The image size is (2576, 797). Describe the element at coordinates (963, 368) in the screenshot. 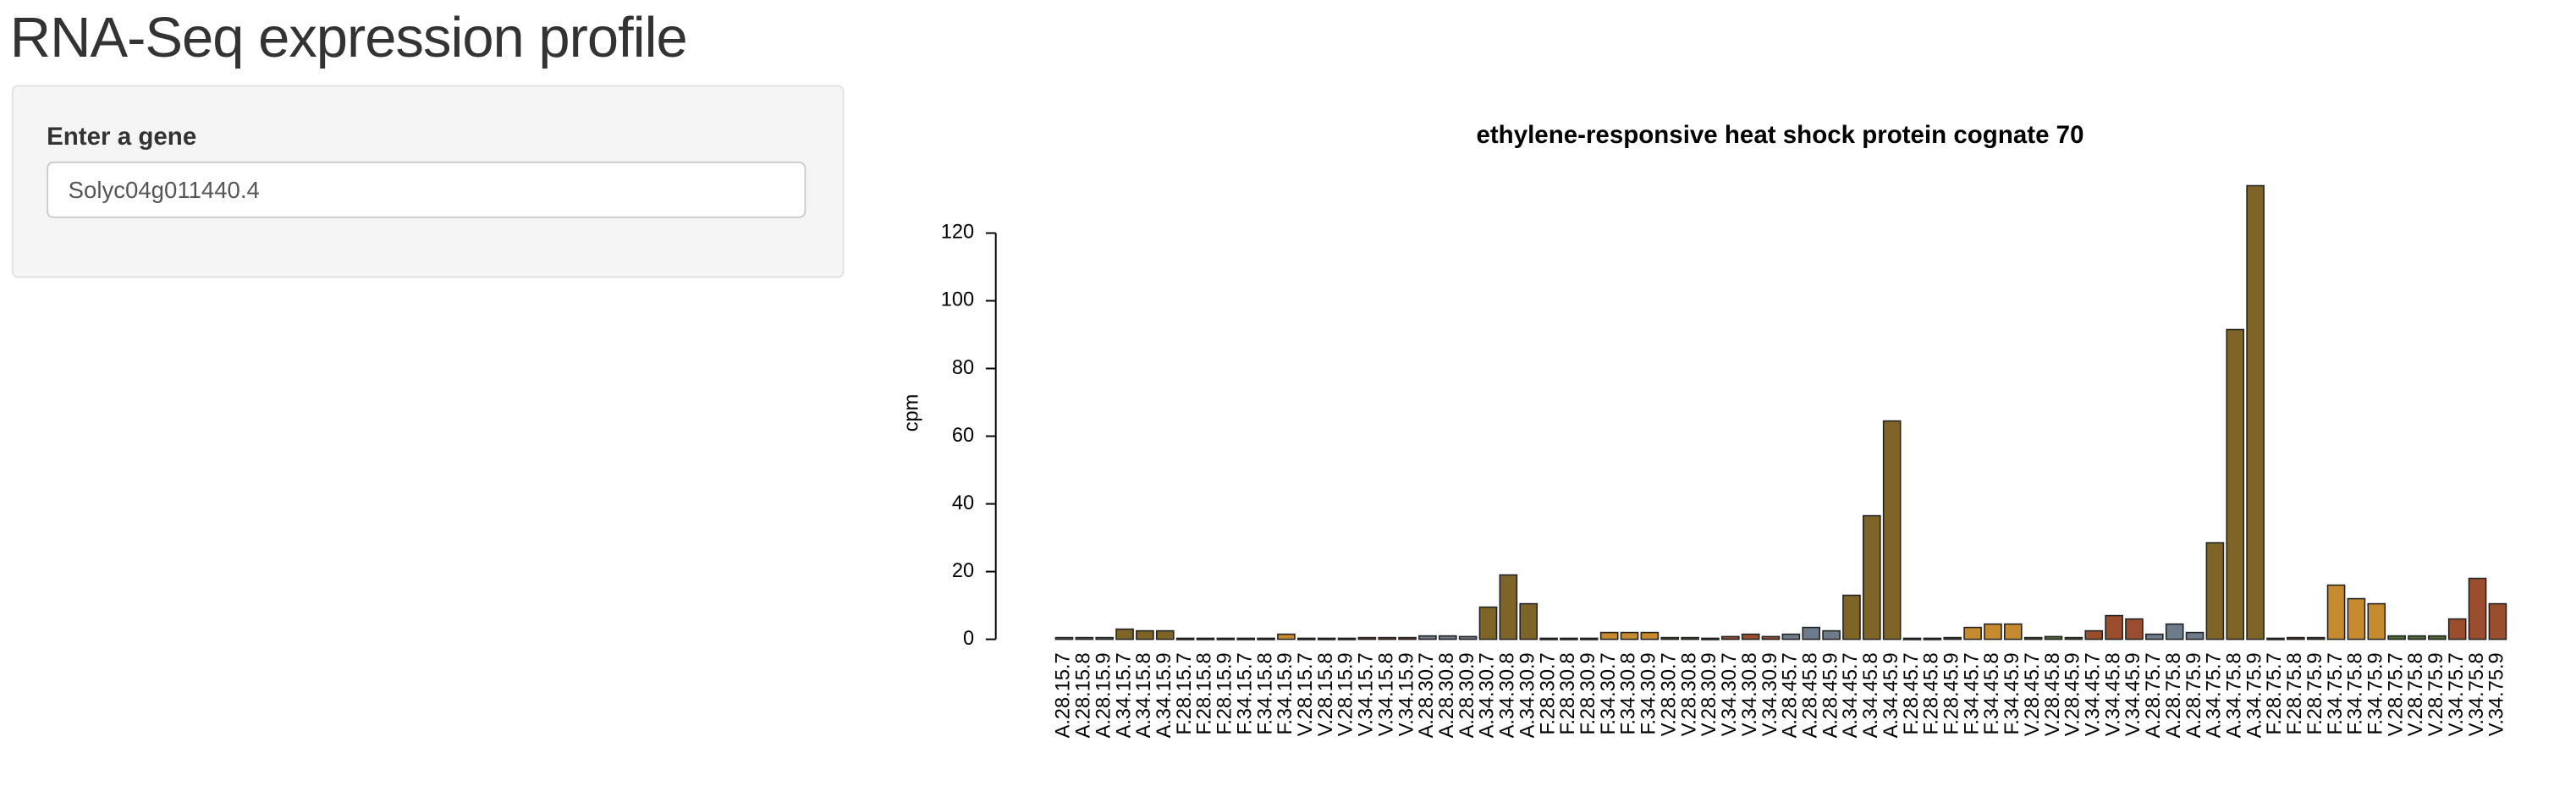

I see `y-tick-label: 80` at that location.